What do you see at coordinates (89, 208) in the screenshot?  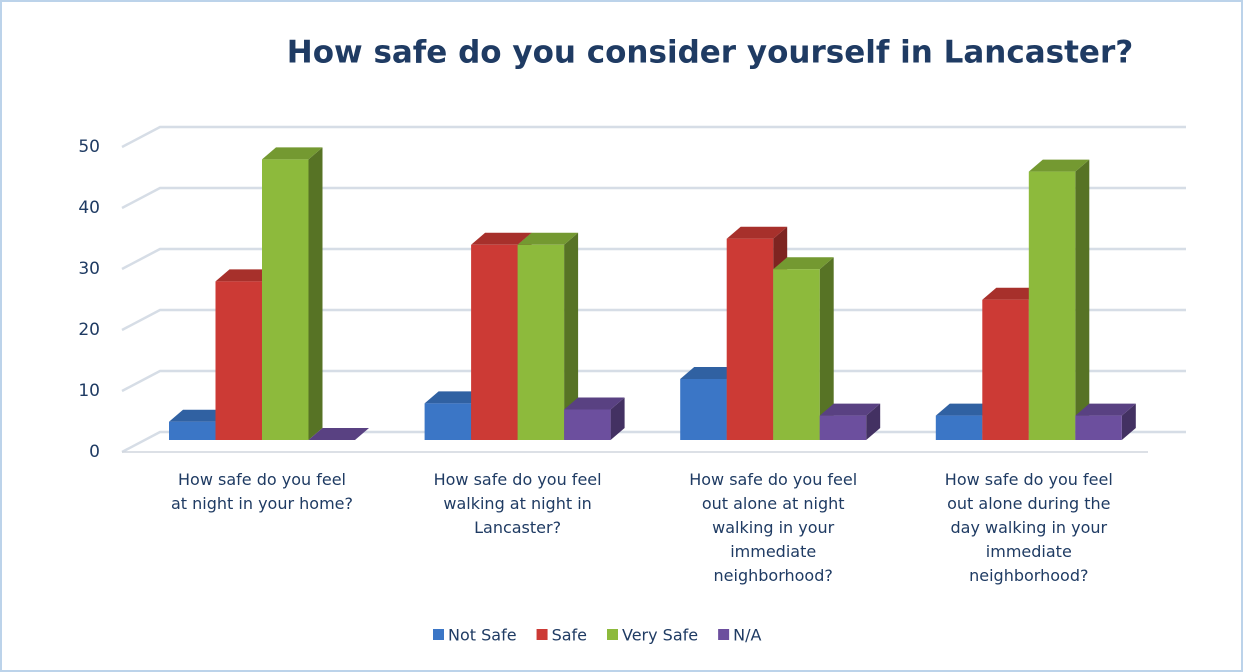 I see `y-tick-label: 40` at bounding box center [89, 208].